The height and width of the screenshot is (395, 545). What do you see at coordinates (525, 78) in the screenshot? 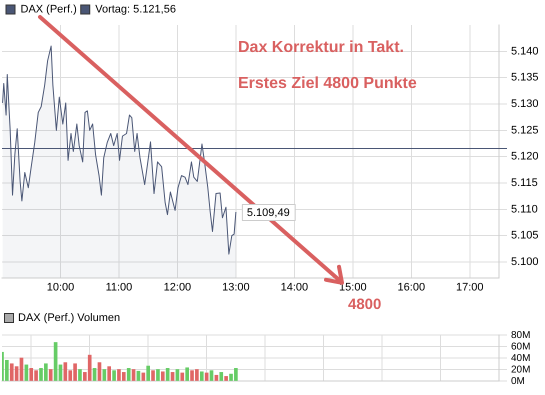
I see `y-tick-label: 5.135` at bounding box center [525, 78].